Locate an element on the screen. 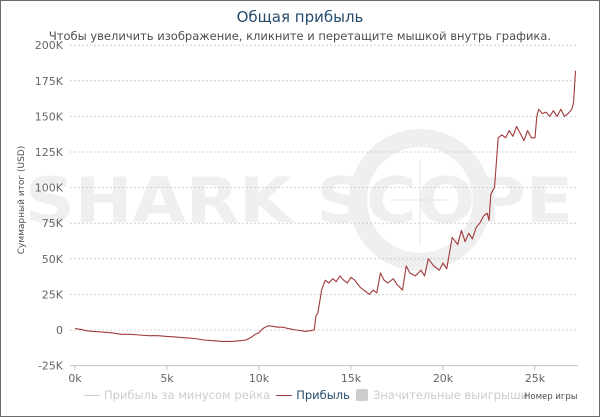  svg-text: 50K is located at coordinates (53, 259).